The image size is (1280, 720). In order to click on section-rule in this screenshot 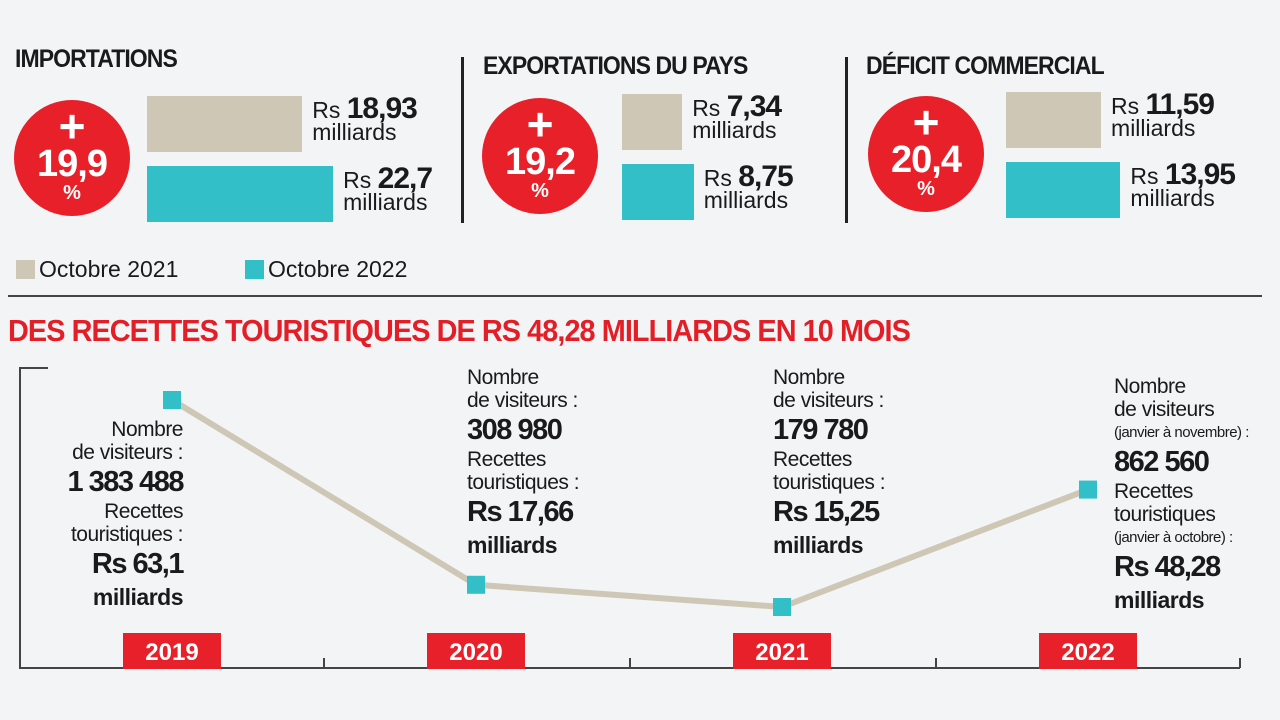, I will do `click(635, 296)`.